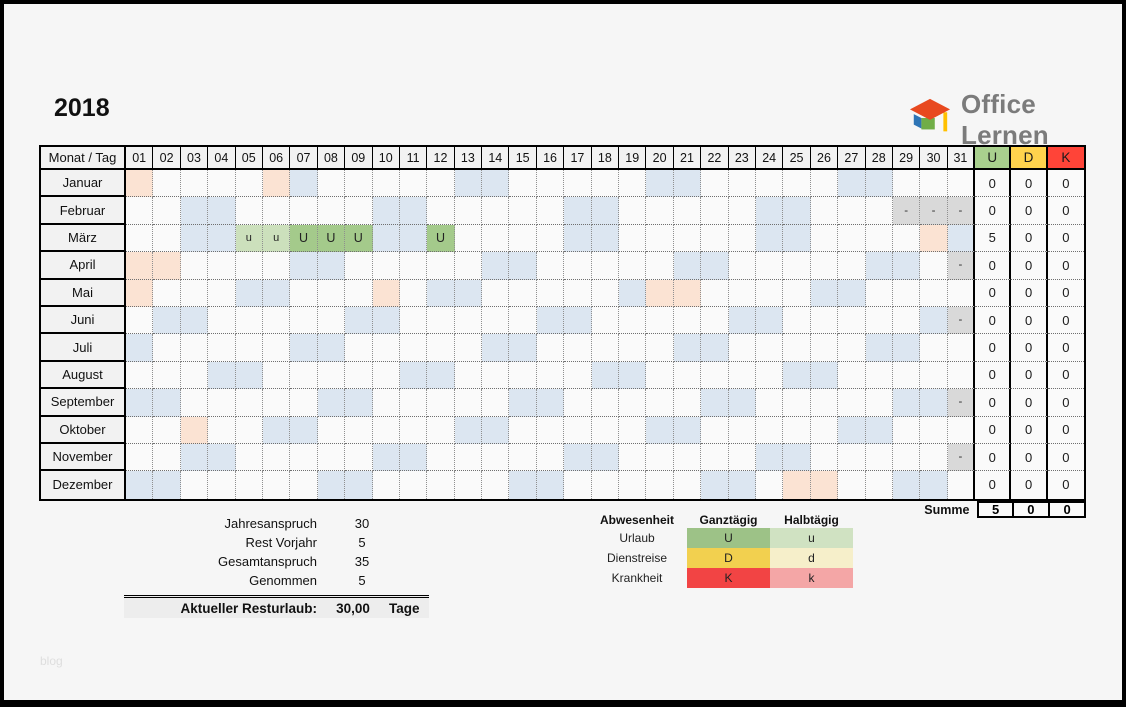 Image resolution: width=1126 pixels, height=707 pixels. Describe the element at coordinates (934, 211) in the screenshot. I see `day-cell-2-30: -` at that location.